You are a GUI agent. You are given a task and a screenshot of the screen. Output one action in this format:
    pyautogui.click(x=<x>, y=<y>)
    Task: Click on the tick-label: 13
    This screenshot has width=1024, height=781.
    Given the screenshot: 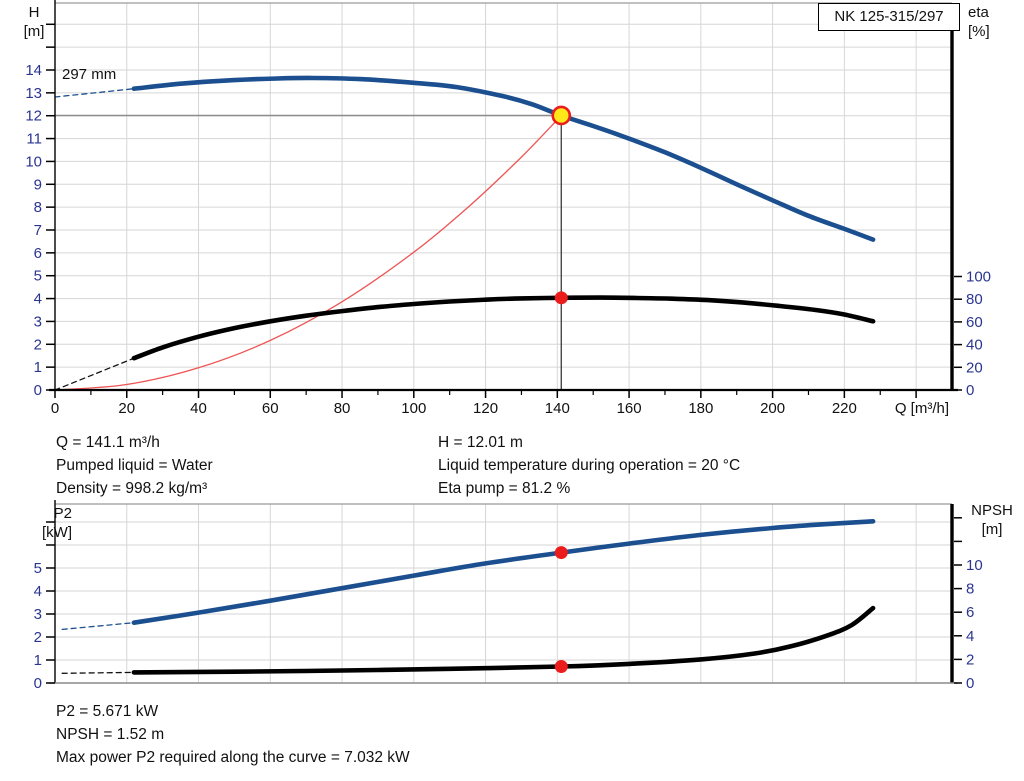 What is the action you would take?
    pyautogui.click(x=33, y=93)
    